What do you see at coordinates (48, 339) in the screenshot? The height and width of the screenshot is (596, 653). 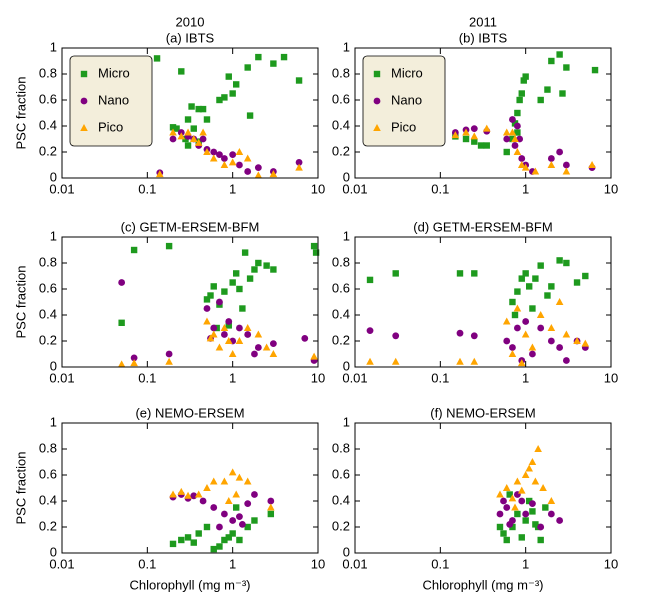 I see `y-tick-label: 0.2` at bounding box center [48, 339].